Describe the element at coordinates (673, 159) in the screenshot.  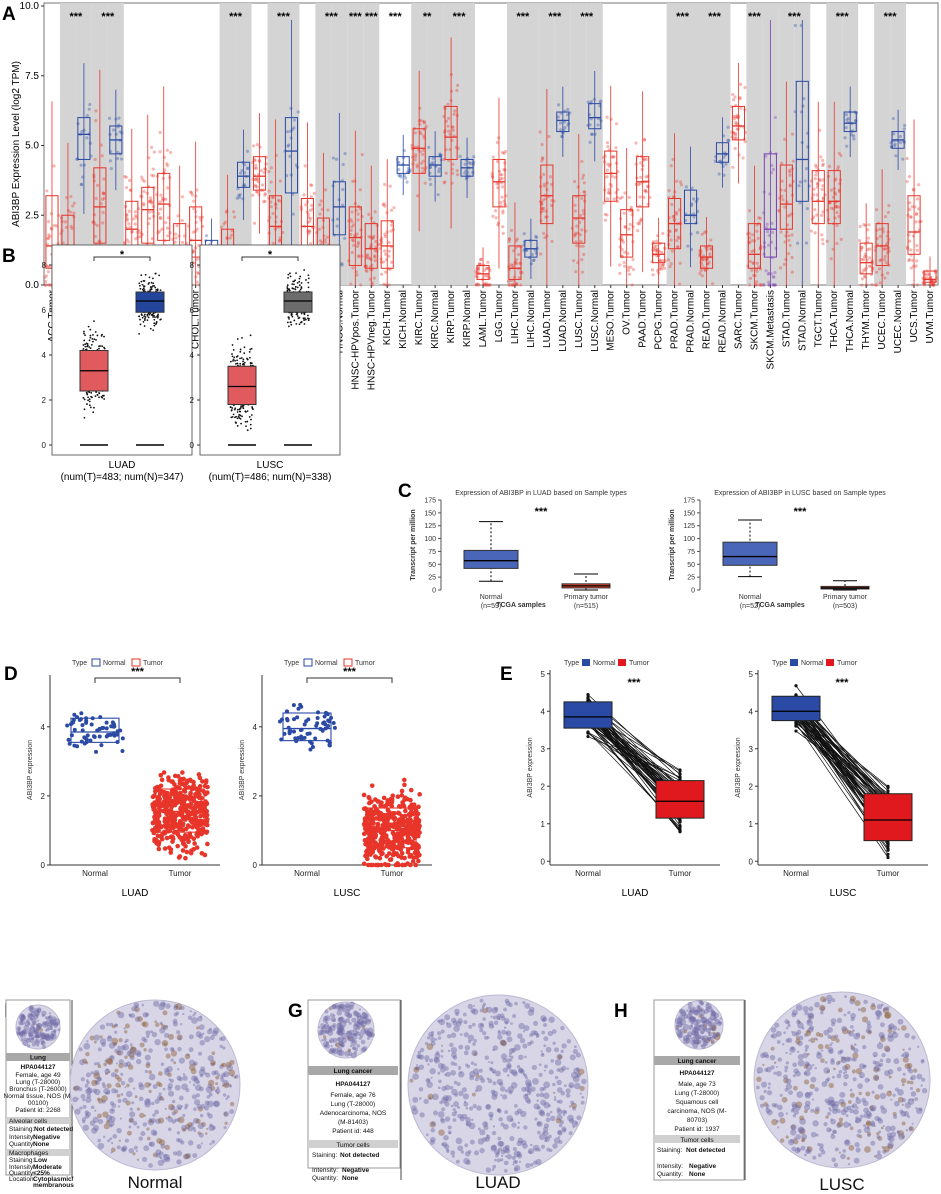
I see `point-PRAD.Tumor` at that location.